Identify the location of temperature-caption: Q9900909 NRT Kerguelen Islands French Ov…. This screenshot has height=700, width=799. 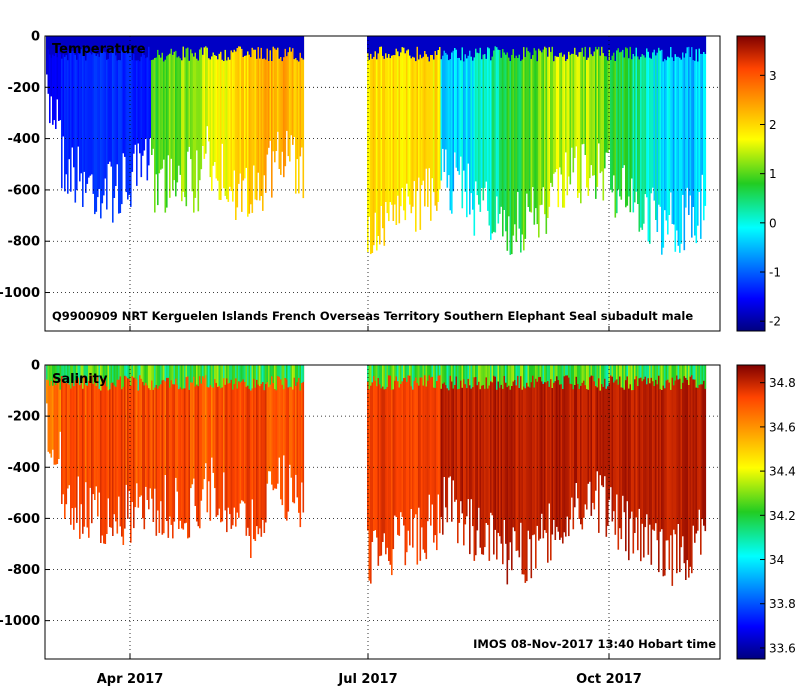
(372, 316).